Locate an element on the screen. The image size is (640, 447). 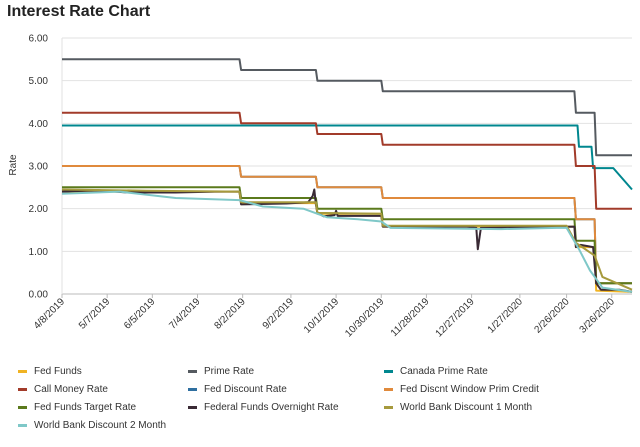
legend-item: Fed Funds is located at coordinates (50, 371).